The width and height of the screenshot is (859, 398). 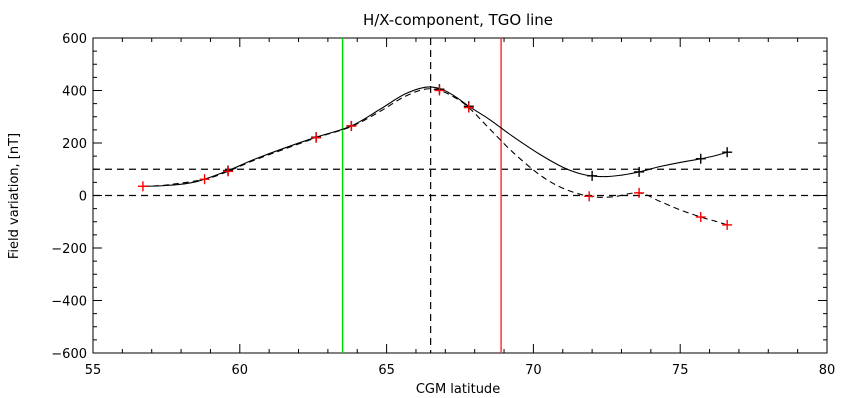 What do you see at coordinates (69, 354) in the screenshot?
I see `y-tick-label: −600` at bounding box center [69, 354].